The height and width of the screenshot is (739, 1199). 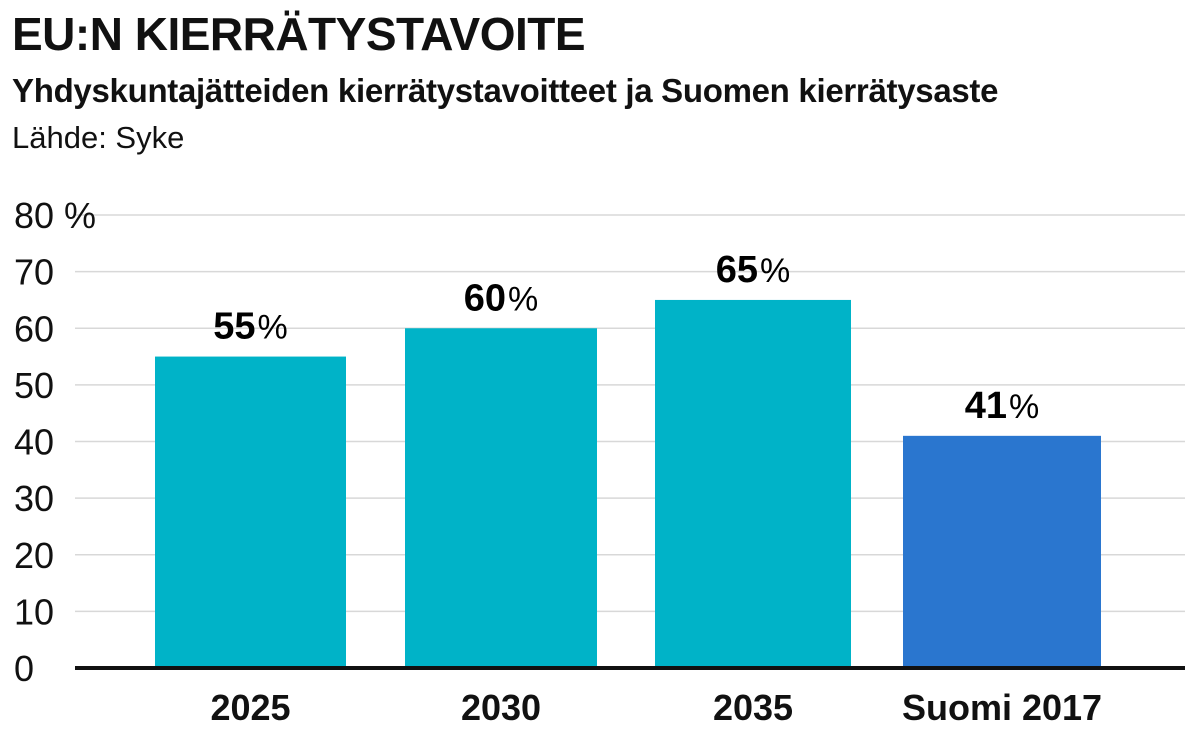 What do you see at coordinates (55, 215) in the screenshot?
I see `y-tick-label: 80 %` at bounding box center [55, 215].